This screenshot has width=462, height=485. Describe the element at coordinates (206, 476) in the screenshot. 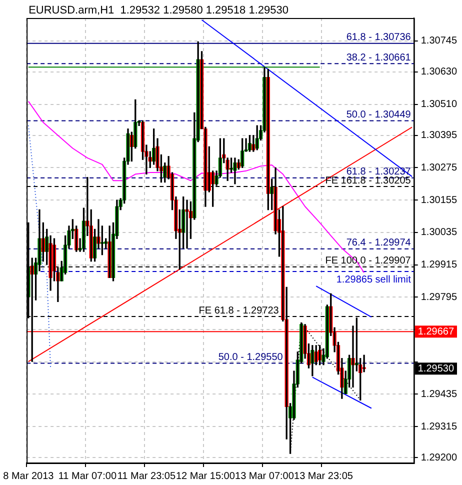

I see `x-tick-label: 12 Mar 15:00` at that location.